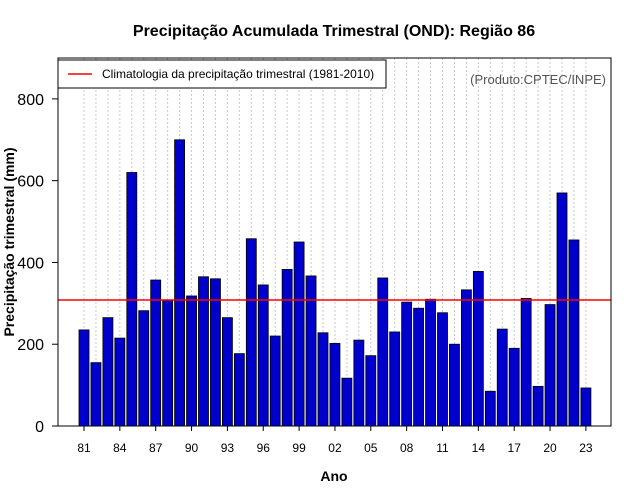 This screenshot has width=640, height=500. I want to click on x-tick-label: 17, so click(515, 448).